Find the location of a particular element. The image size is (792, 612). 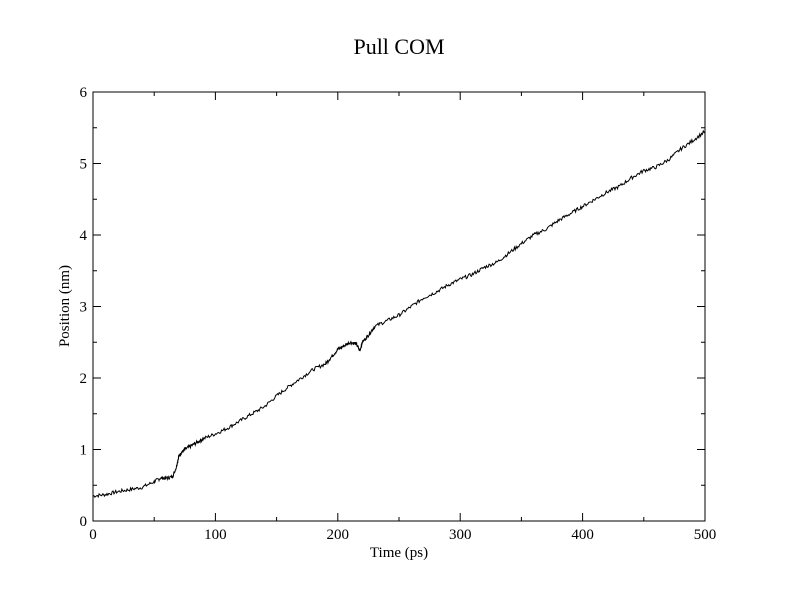

y-tick-label: 6 is located at coordinates (84, 93).